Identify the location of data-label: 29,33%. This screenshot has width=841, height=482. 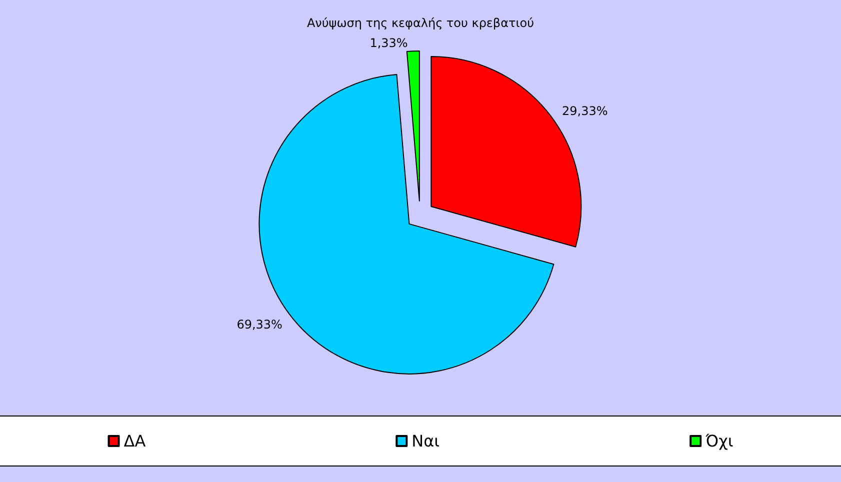
(585, 111).